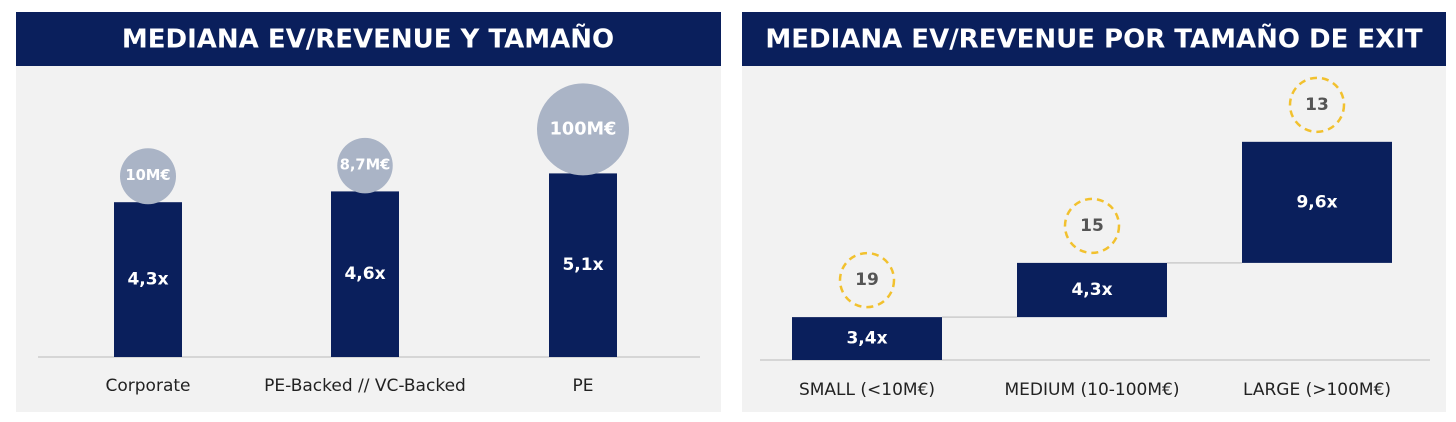 Image resolution: width=1456 pixels, height=422 pixels. I want to click on value-label: 5,1x, so click(582, 265).